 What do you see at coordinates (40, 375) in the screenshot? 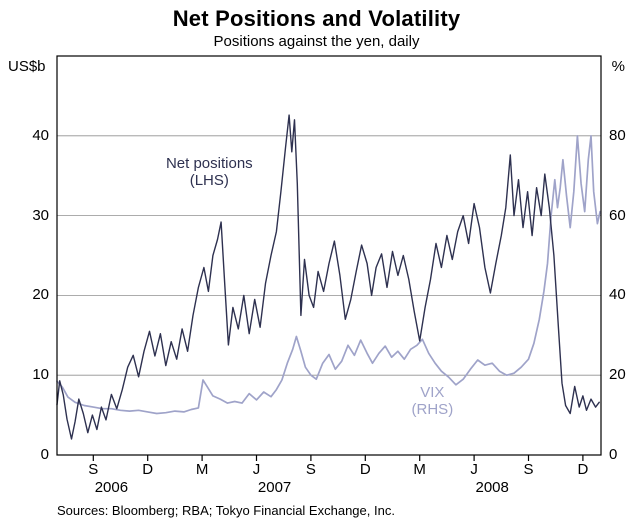
I see `left-axis-tick-label: 10` at bounding box center [40, 375].